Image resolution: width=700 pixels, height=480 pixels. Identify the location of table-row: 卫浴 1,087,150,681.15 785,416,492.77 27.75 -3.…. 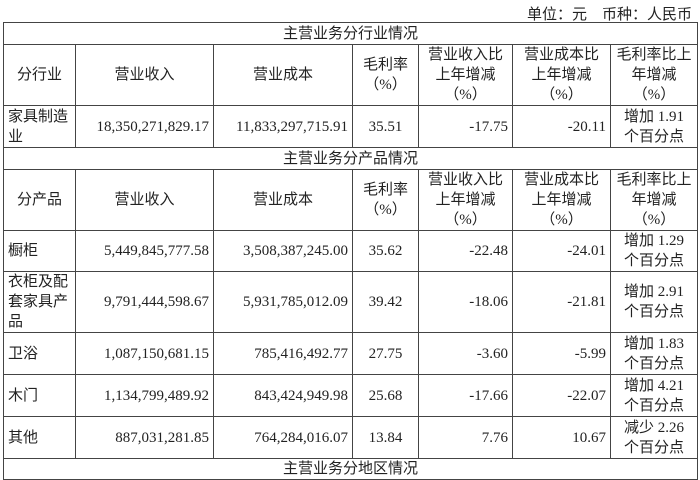
(351, 353).